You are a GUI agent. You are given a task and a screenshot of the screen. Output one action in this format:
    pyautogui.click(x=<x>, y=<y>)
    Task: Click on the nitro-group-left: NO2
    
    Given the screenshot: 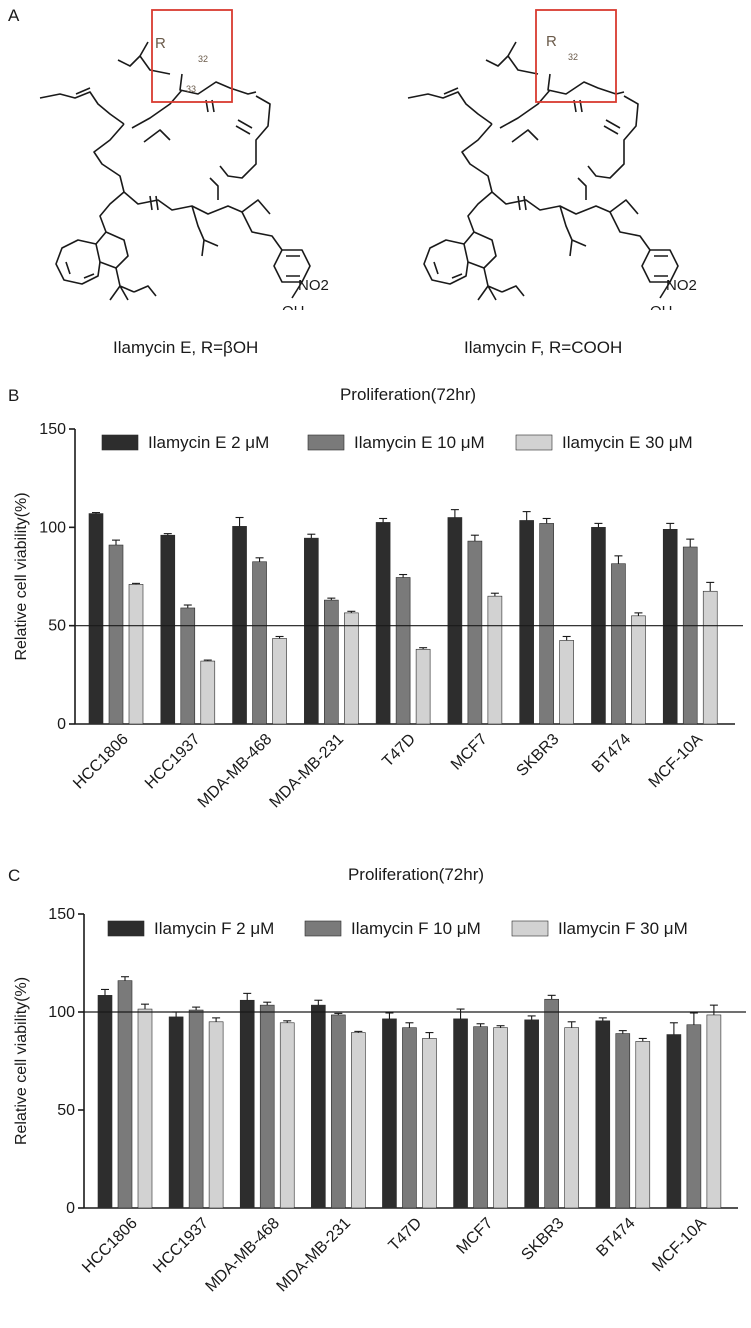 What is the action you would take?
    pyautogui.click(x=313, y=285)
    